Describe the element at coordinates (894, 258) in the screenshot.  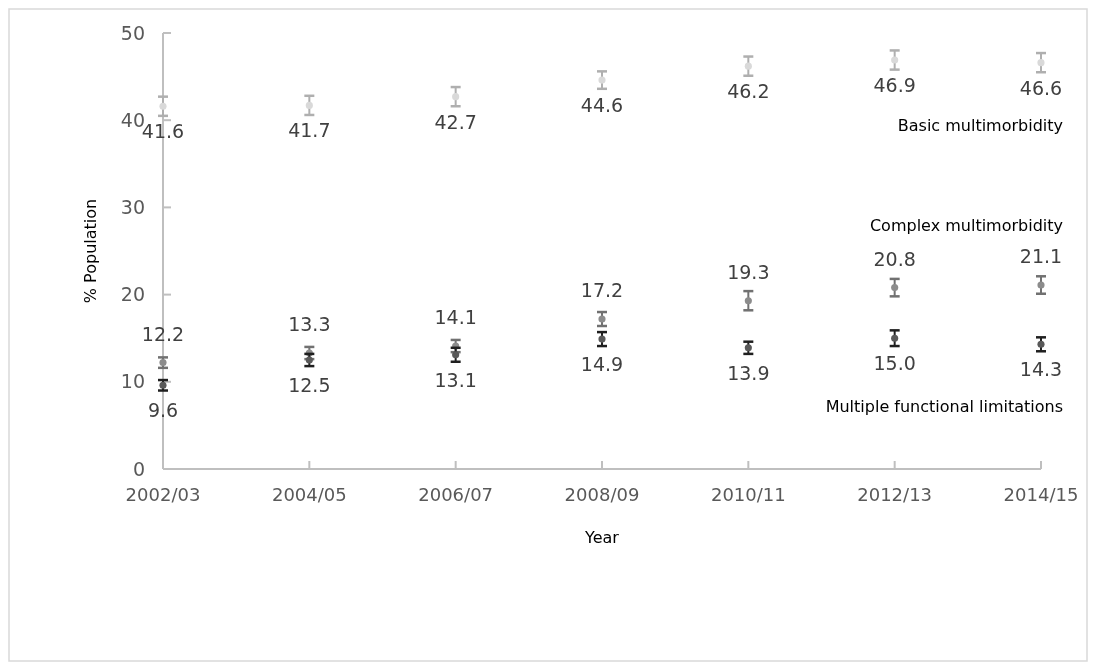
I see `data-label: 20.8` at that location.